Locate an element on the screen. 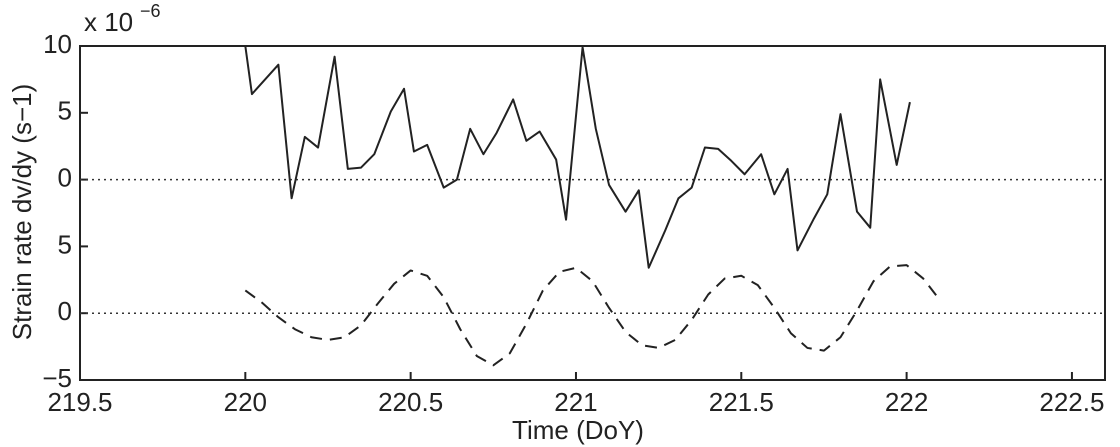 This screenshot has height=447, width=1120. x-tick-label: 222.5 is located at coordinates (1071, 402).